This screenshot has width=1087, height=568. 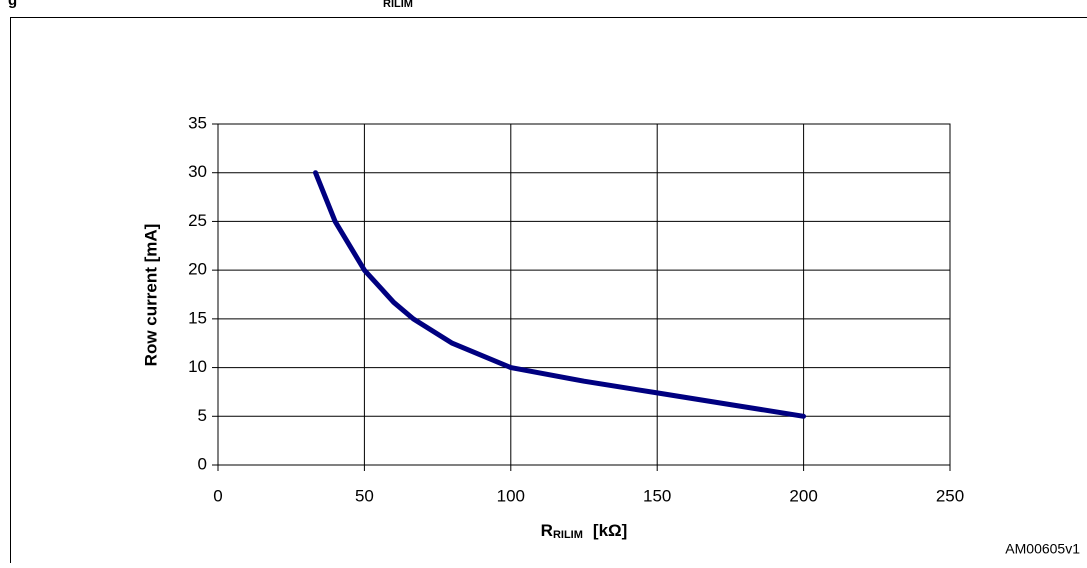 What do you see at coordinates (1042, 549) in the screenshot?
I see `figure-code: AM00605v1` at bounding box center [1042, 549].